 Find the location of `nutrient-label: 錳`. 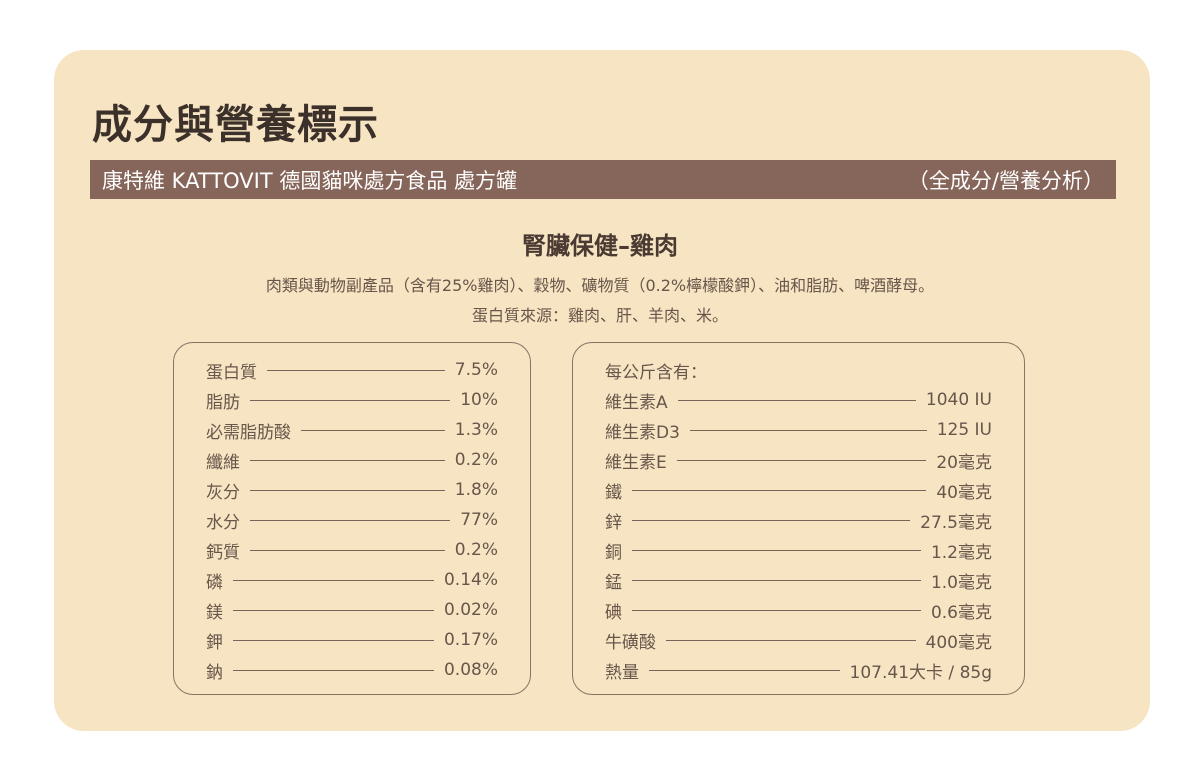

nutrient-label: 錳 is located at coordinates (613, 582).